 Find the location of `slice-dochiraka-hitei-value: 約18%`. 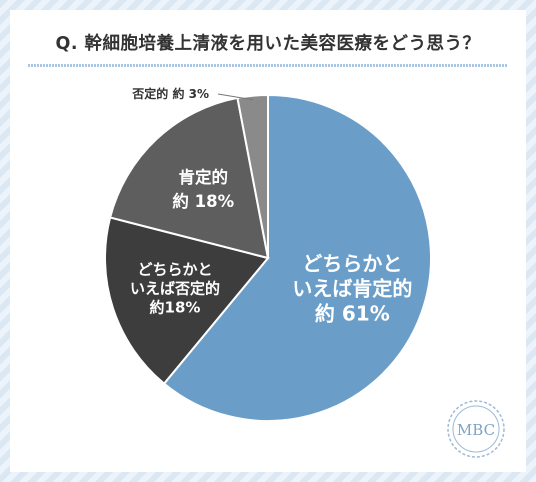

slice-dochiraka-hitei-value: 約18% is located at coordinates (175, 308).